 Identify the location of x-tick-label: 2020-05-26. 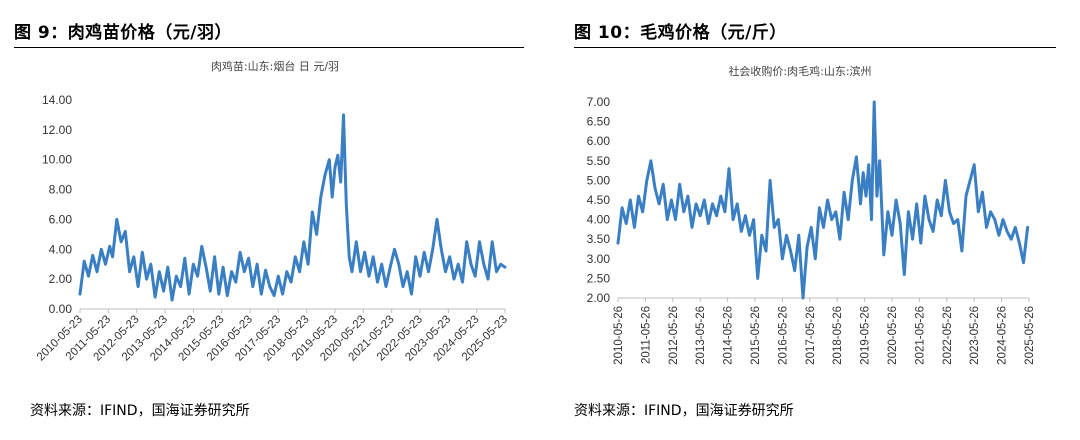
(893, 335).